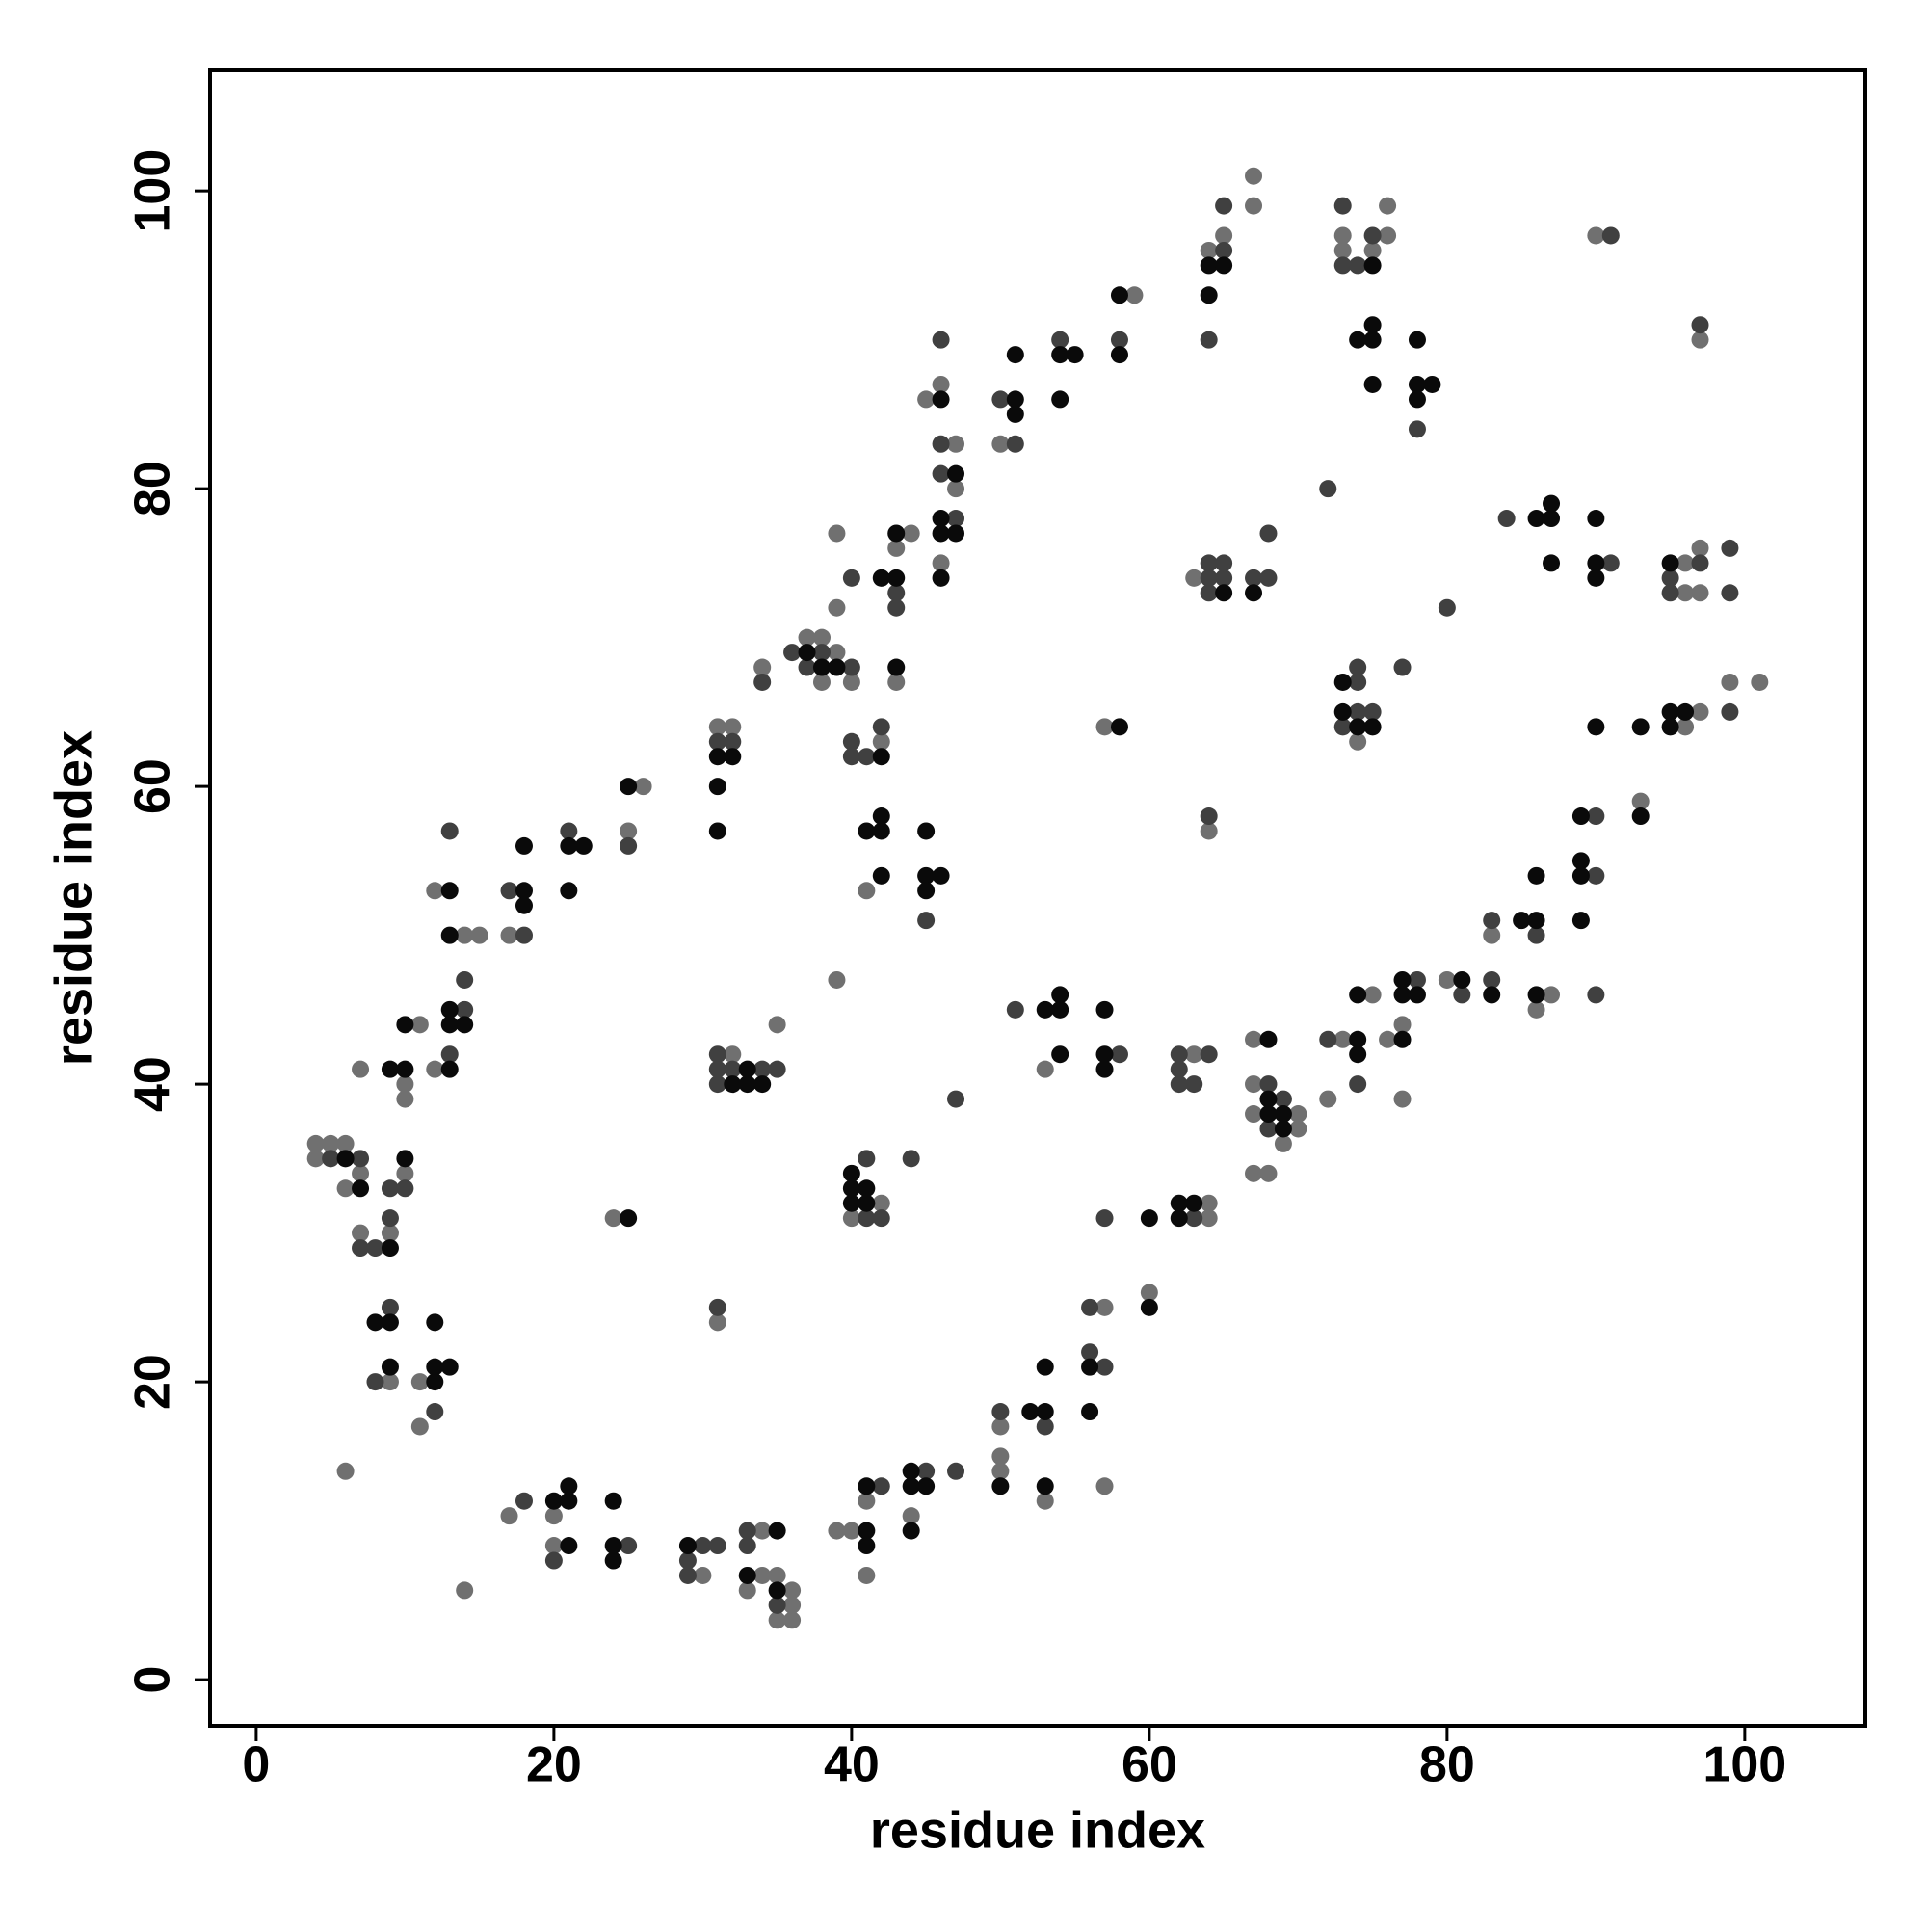  What do you see at coordinates (852, 1765) in the screenshot?
I see `x-tick-label: 40` at bounding box center [852, 1765].